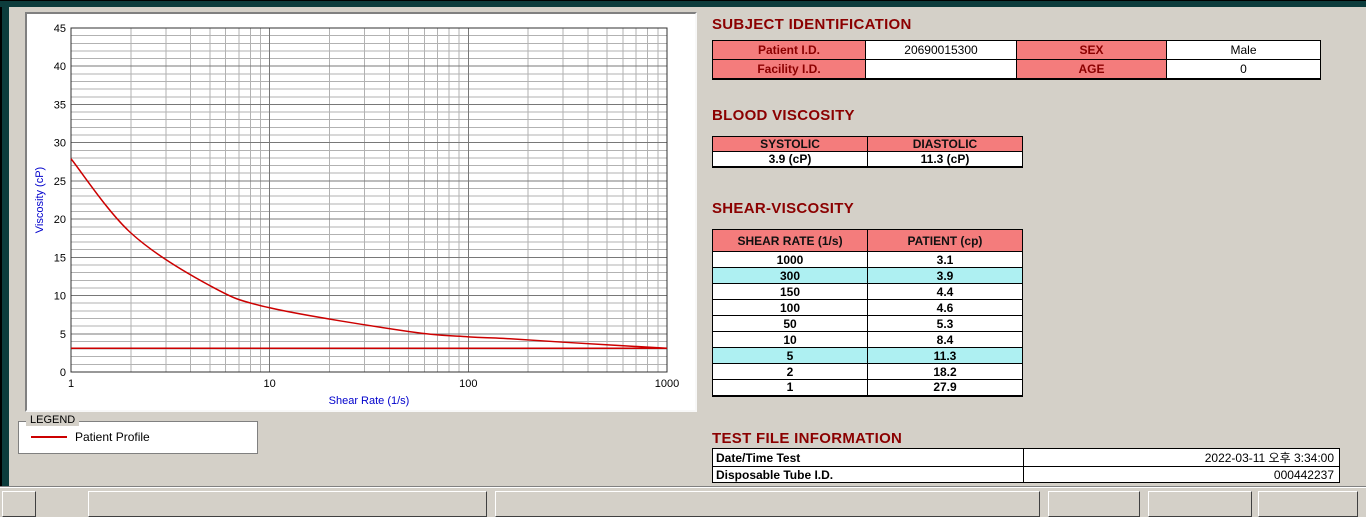 The width and height of the screenshot is (1366, 517). What do you see at coordinates (60, 105) in the screenshot?
I see `svg-text: 35` at bounding box center [60, 105].